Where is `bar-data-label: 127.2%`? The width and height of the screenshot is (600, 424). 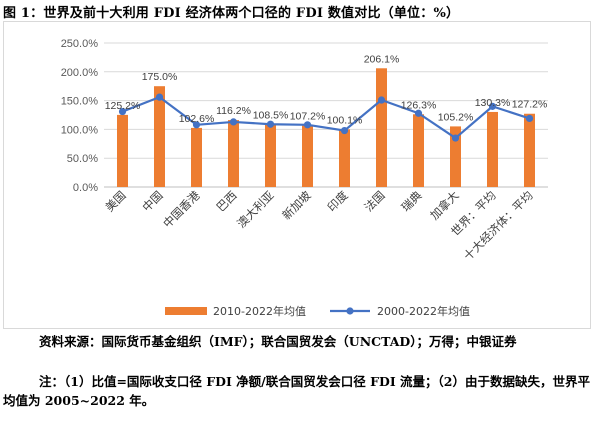
bar-data-label: 127.2% is located at coordinates (530, 105).